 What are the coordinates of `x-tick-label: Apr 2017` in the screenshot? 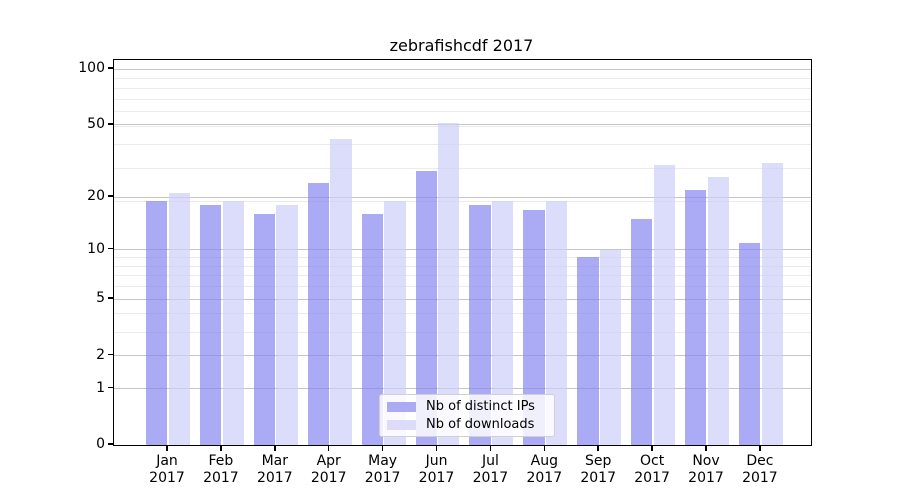 It's located at (329, 470).